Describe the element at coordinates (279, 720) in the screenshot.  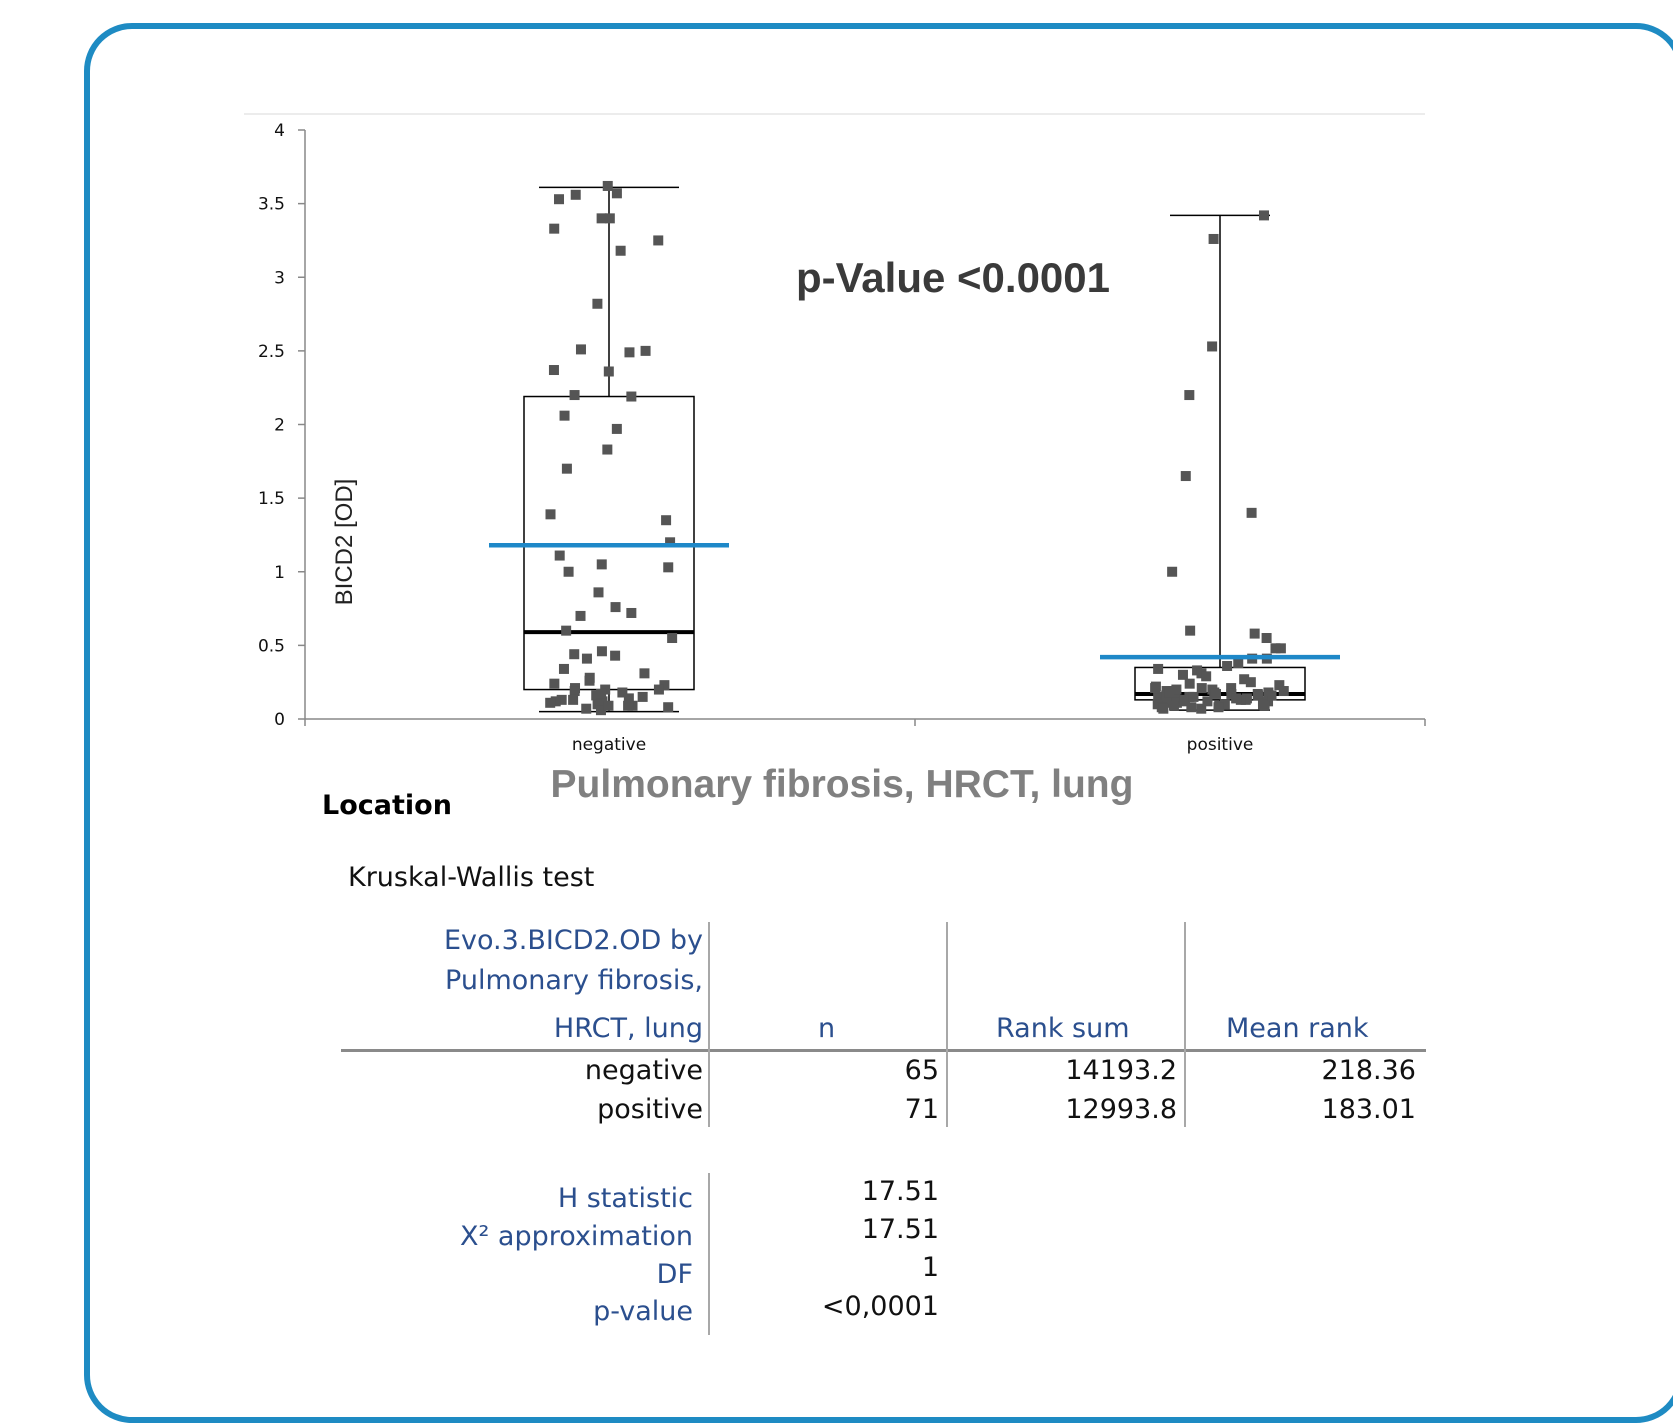
I see `y-tick-label: 0` at that location.